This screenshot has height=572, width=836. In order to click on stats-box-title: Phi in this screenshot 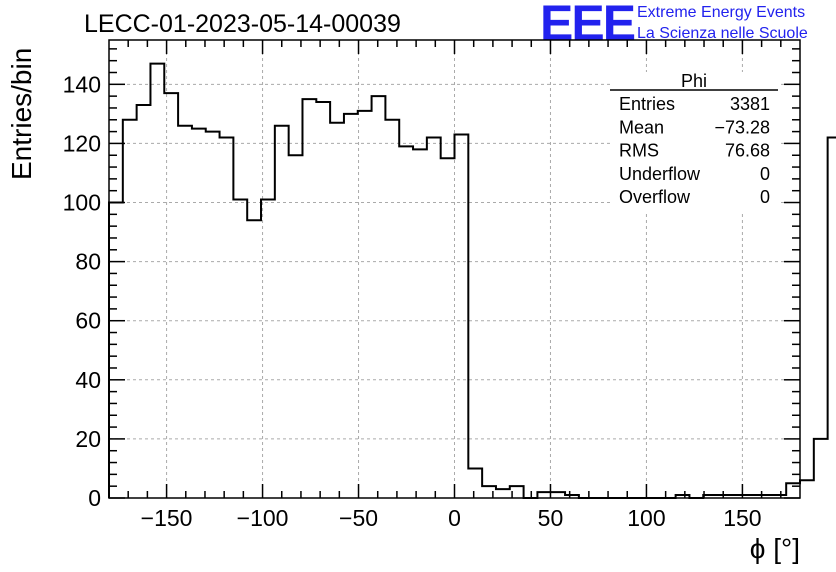, I will do `click(694, 81)`.